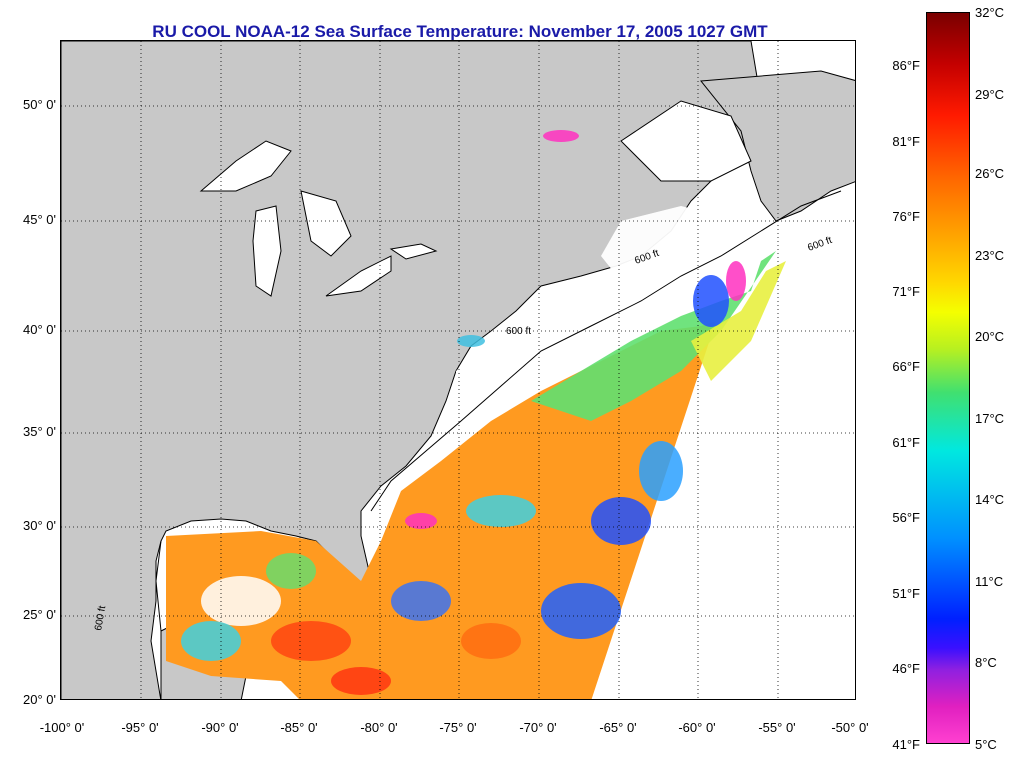 This screenshot has width=1016, height=761. I want to click on colorbar-fahrenheit-81: 81°F, so click(906, 141).